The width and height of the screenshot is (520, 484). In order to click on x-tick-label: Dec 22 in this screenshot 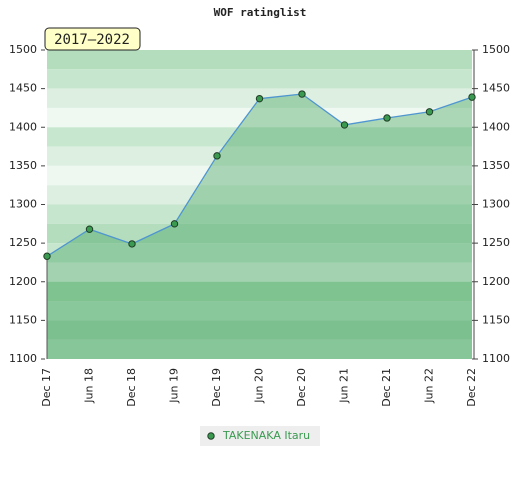, I will do `click(471, 387)`.